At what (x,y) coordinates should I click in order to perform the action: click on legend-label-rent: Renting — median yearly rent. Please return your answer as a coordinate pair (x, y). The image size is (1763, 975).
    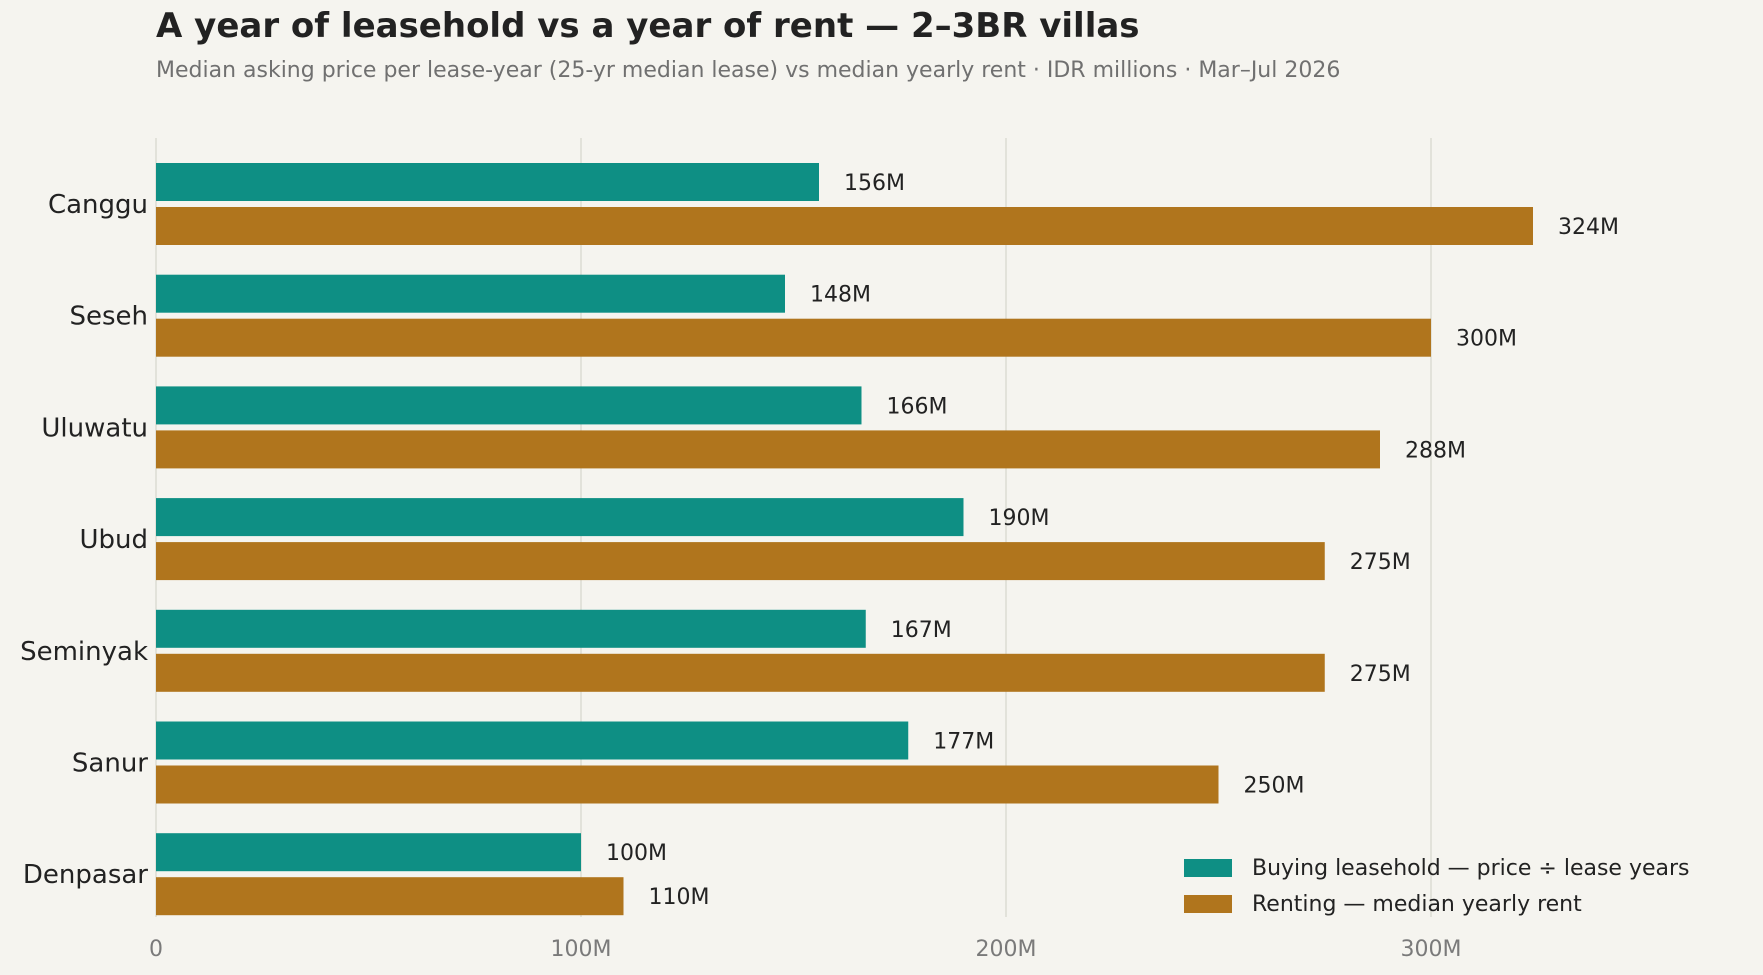
    Looking at the image, I should click on (1417, 904).